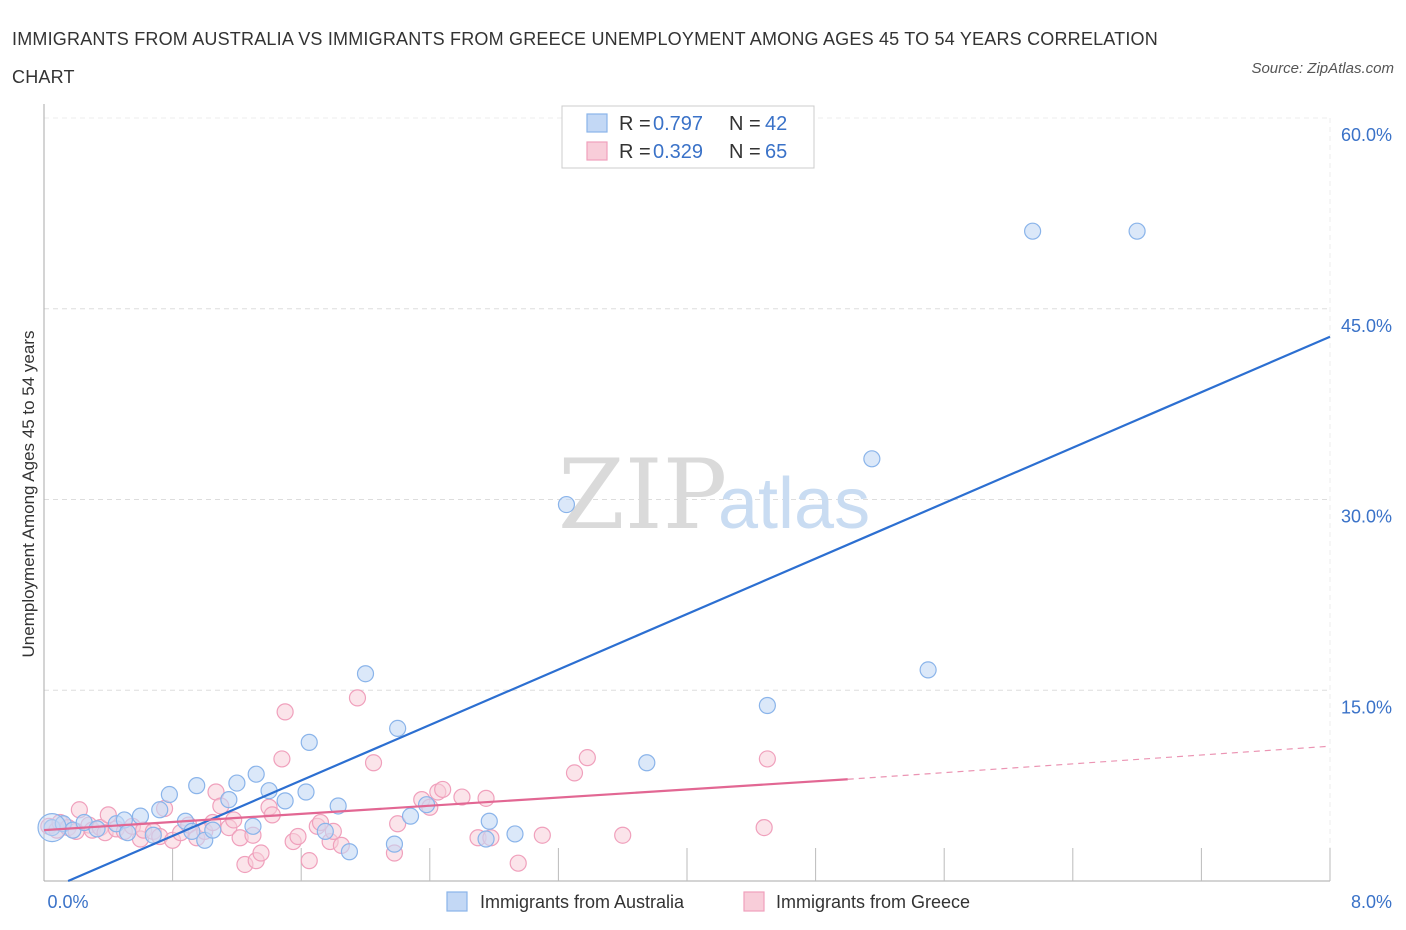 The height and width of the screenshot is (930, 1406). What do you see at coordinates (597, 151) in the screenshot?
I see `legend-swatch-greece` at bounding box center [597, 151].